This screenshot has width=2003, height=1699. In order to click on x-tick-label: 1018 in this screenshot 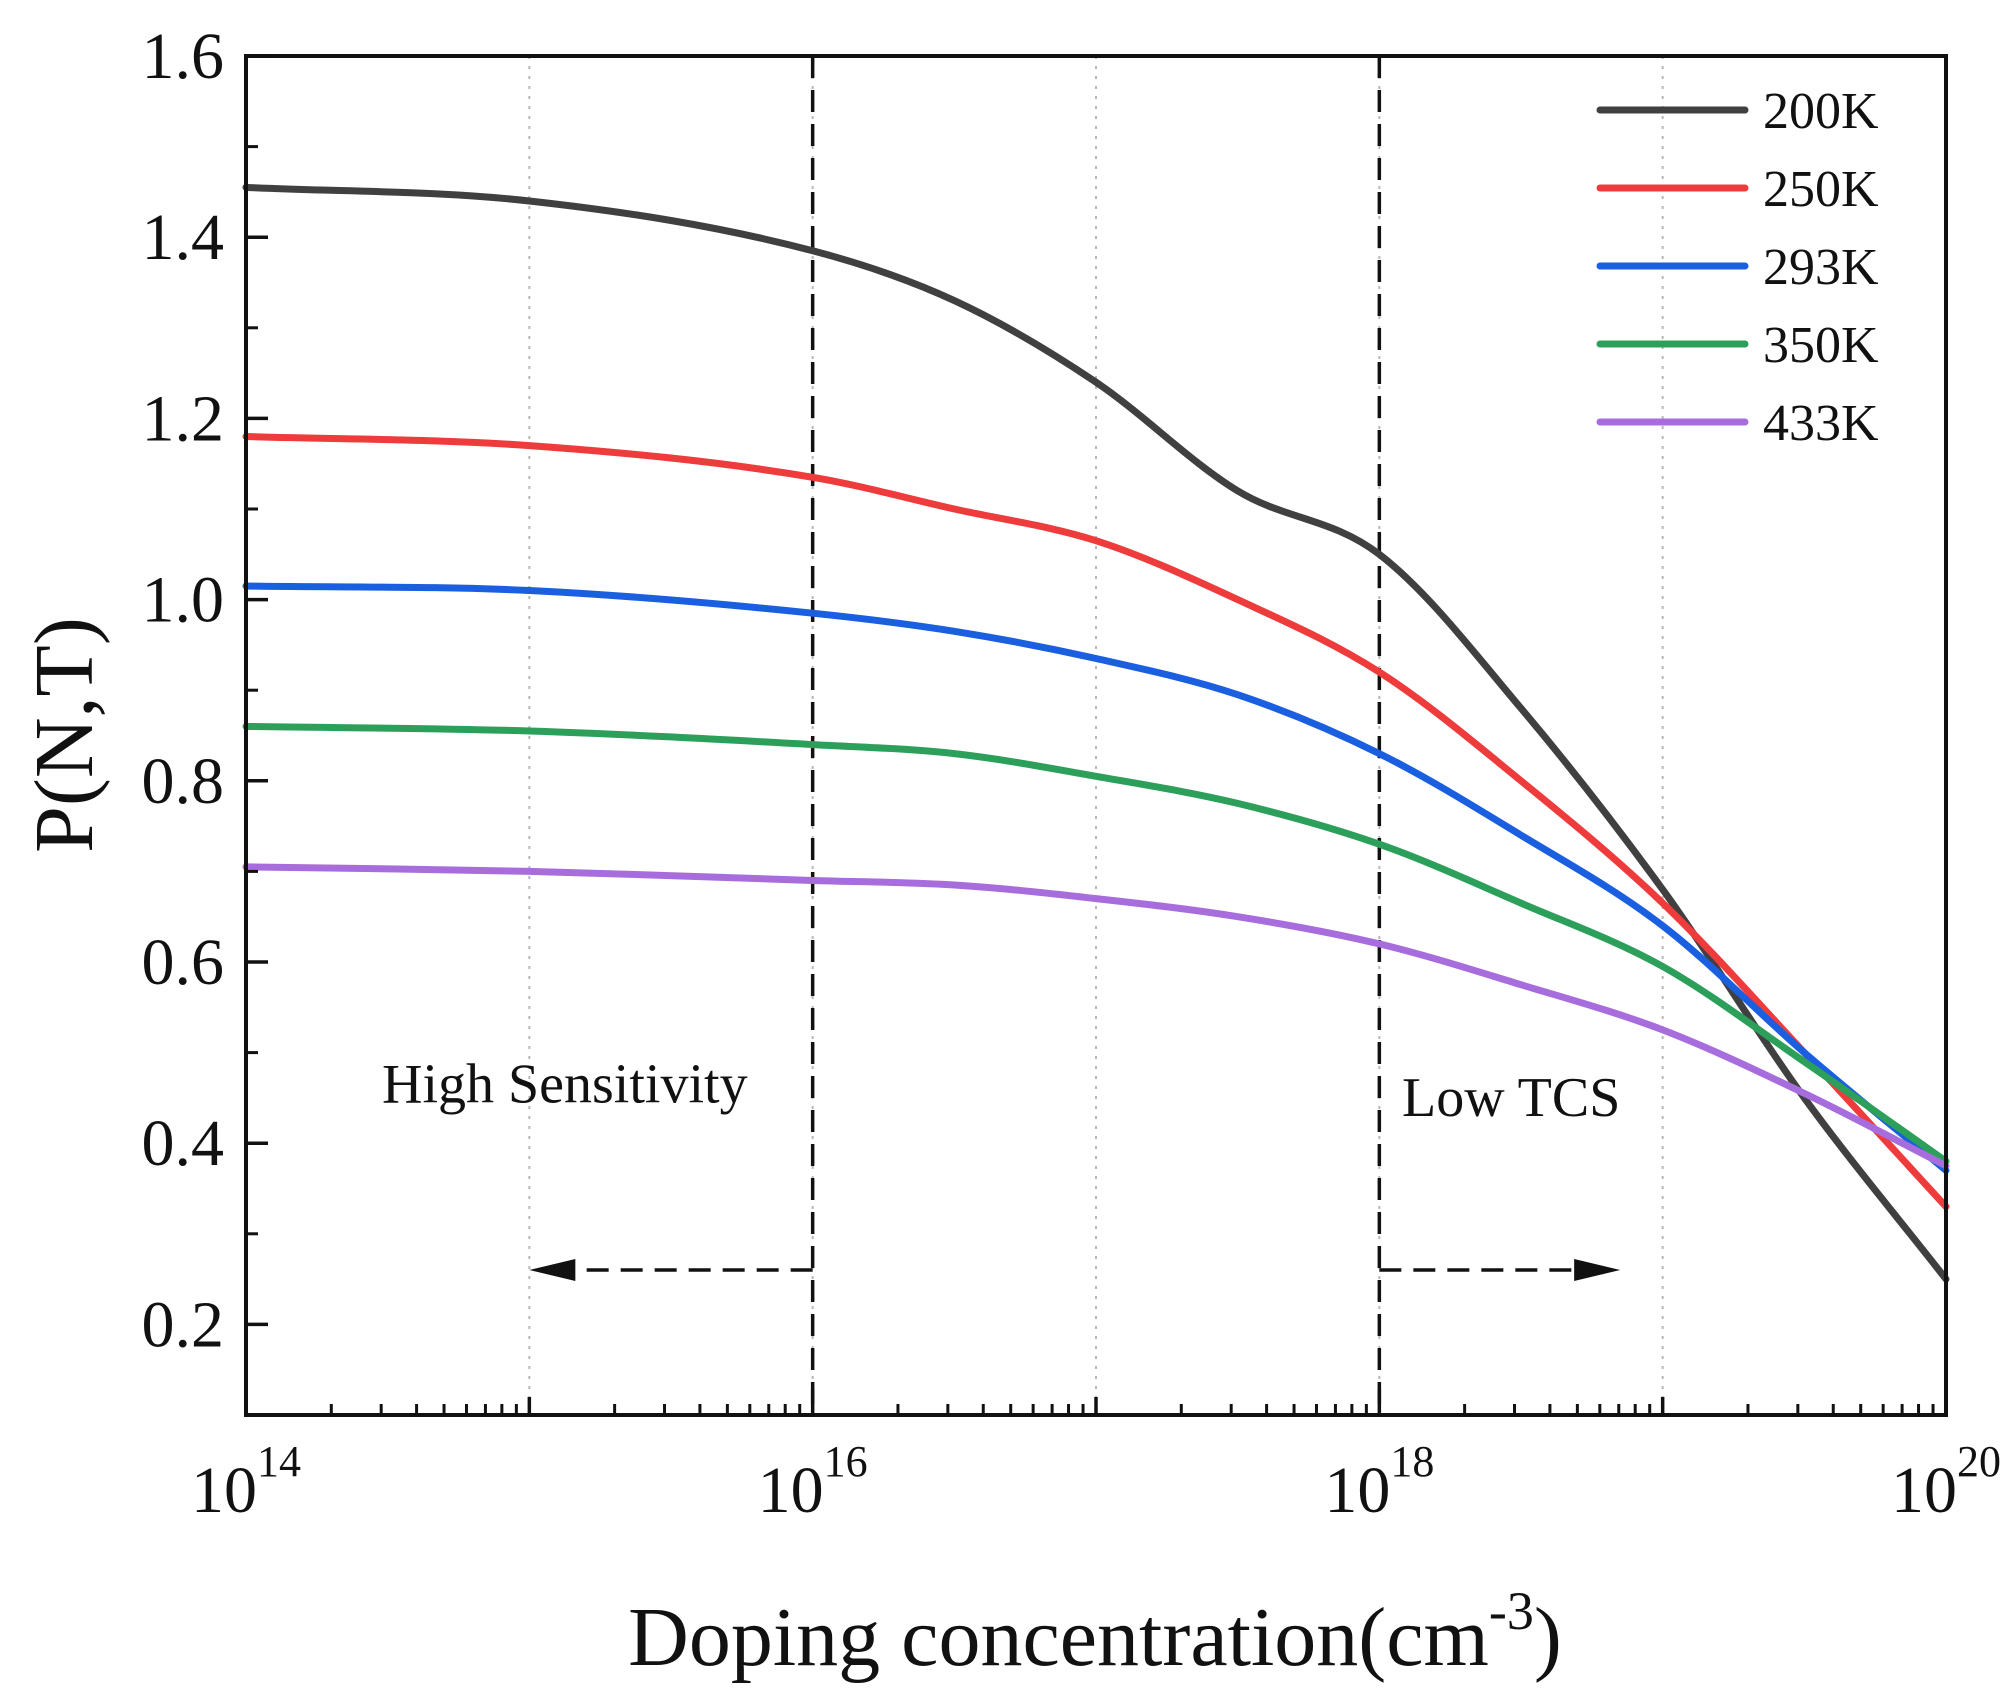, I will do `click(1379, 1482)`.